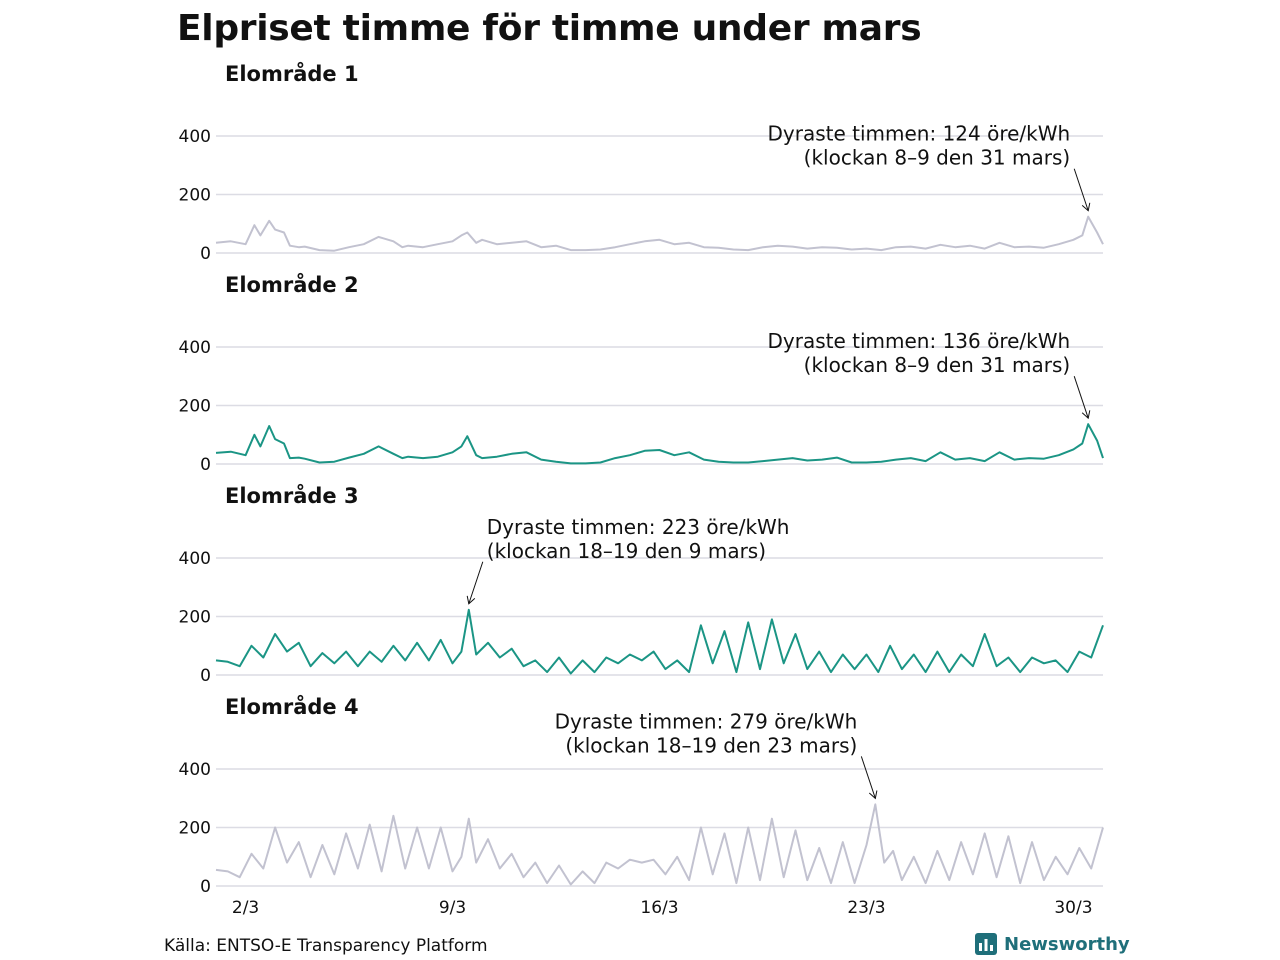 Image resolution: width=1280 pixels, height=960 pixels. I want to click on annotation-text: Dyraste timmen: 124 öre/kWh, so click(918, 134).